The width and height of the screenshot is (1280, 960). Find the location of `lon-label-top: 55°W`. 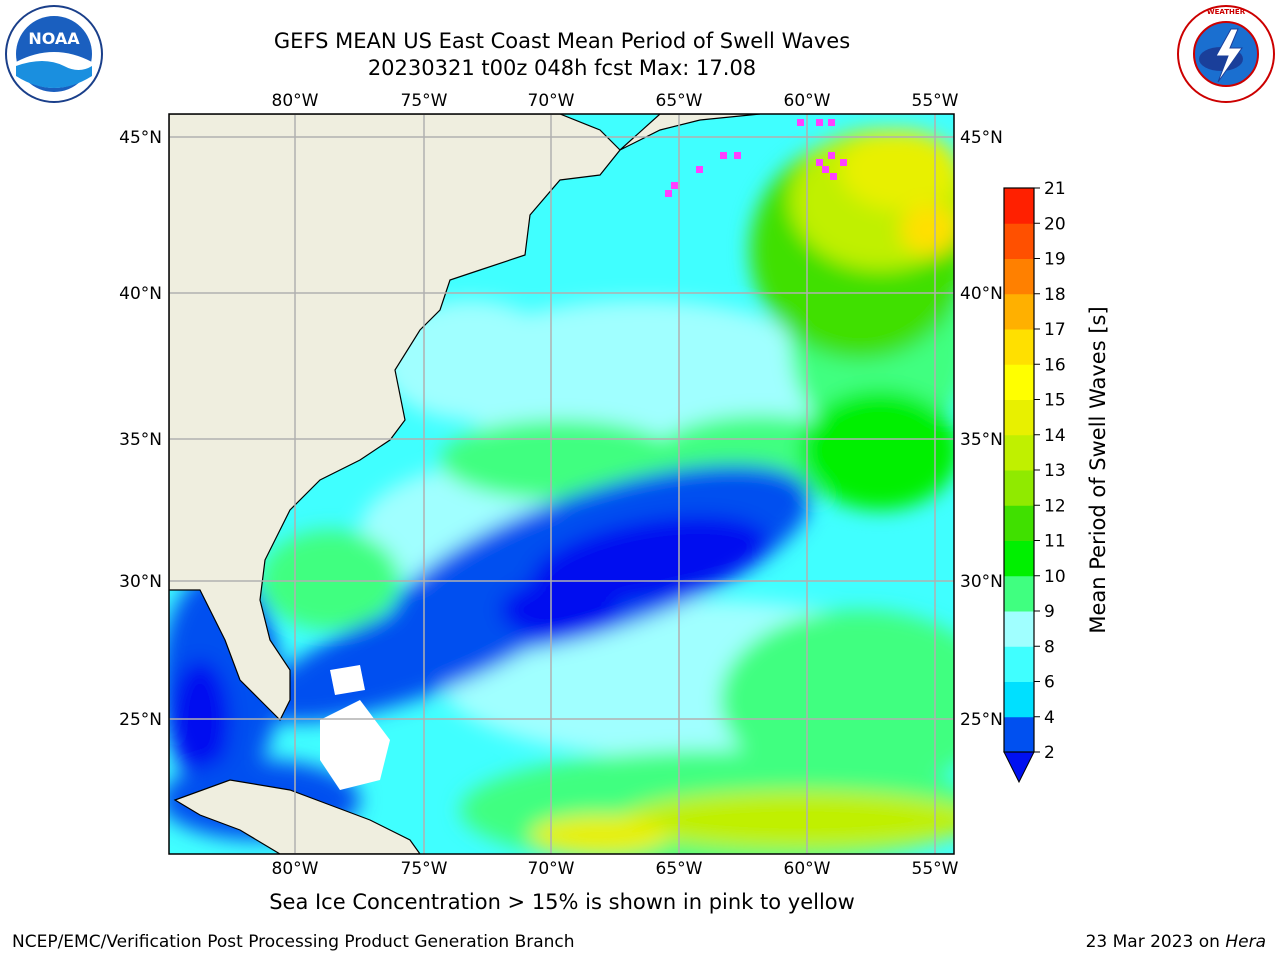

lon-label-top: 55°W is located at coordinates (935, 101).